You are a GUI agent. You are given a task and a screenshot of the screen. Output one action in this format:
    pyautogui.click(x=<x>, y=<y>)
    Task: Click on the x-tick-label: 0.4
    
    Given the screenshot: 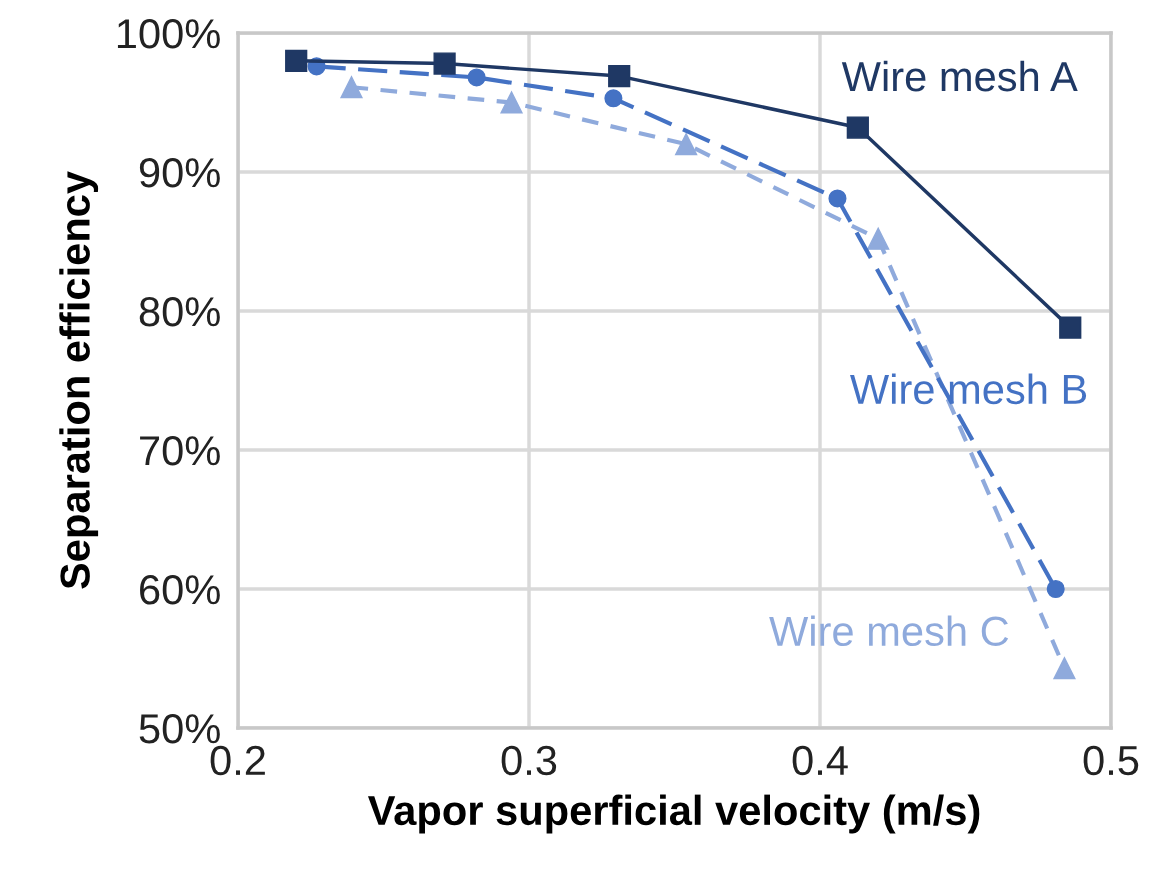 What is the action you would take?
    pyautogui.click(x=820, y=760)
    